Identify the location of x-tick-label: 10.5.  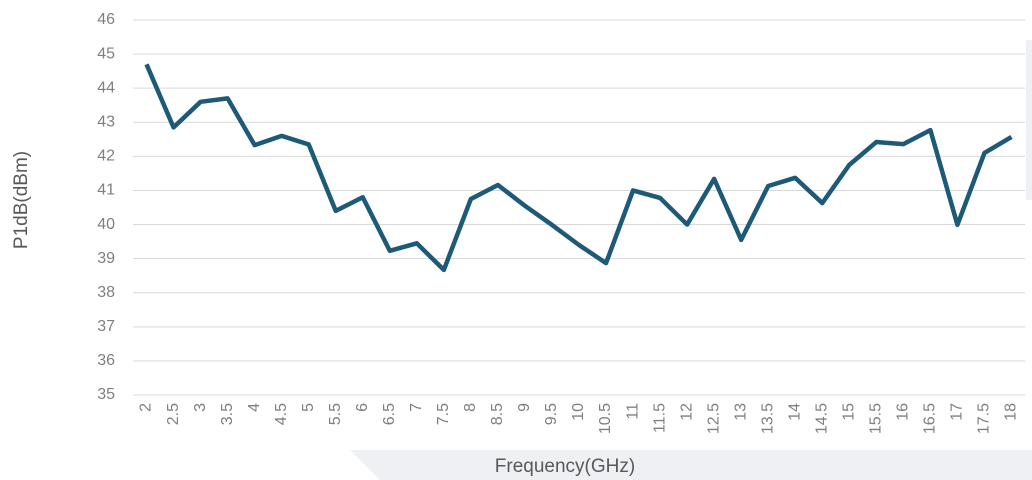
(605, 418).